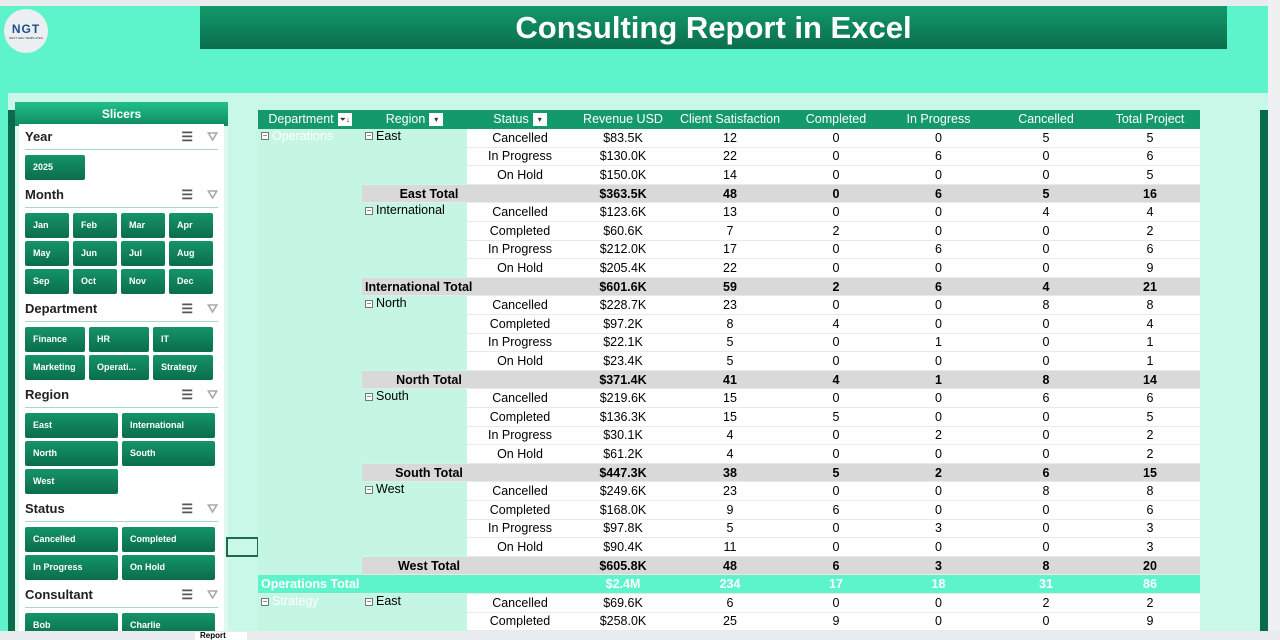 The height and width of the screenshot is (640, 1280). Describe the element at coordinates (938, 119) in the screenshot. I see `column-header: In Progress` at that location.